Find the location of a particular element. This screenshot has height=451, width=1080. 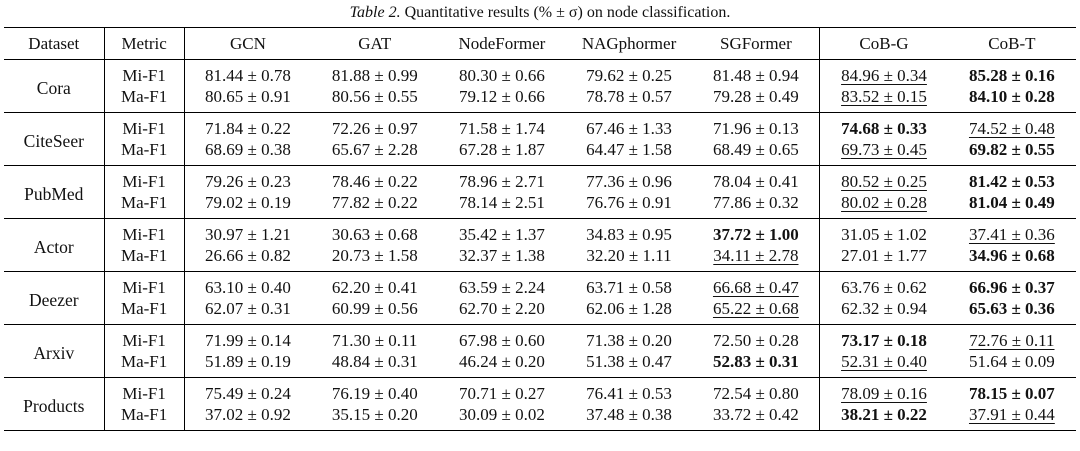

result-cell: 67.46 ± 1.33 is located at coordinates (628, 126).